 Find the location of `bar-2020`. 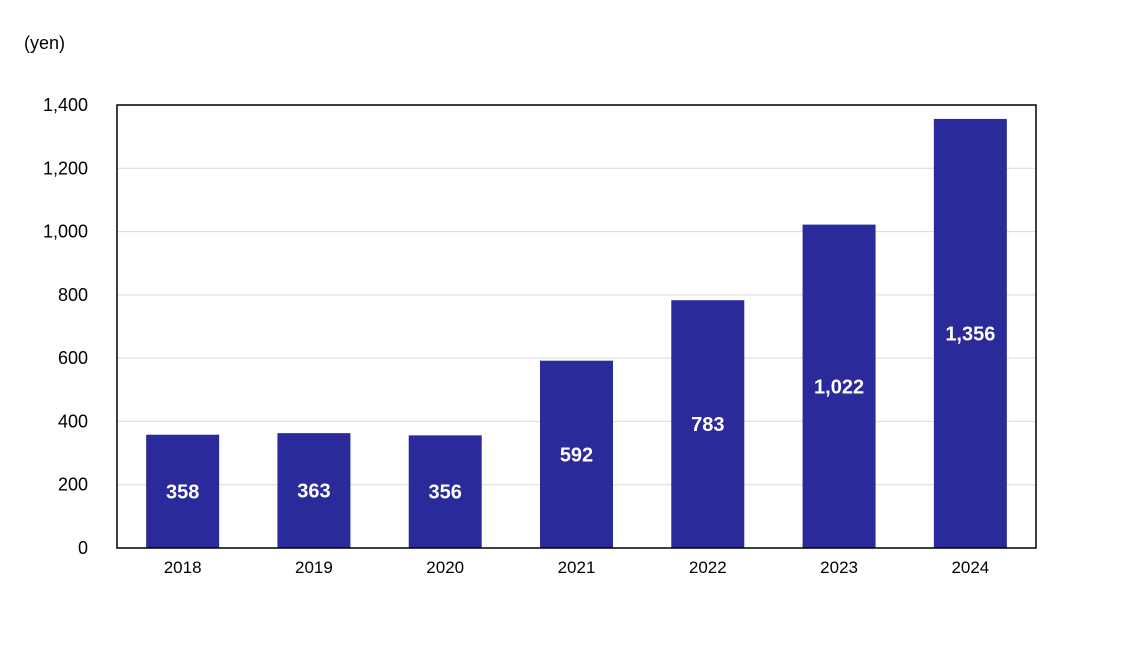

bar-2020 is located at coordinates (445, 491).